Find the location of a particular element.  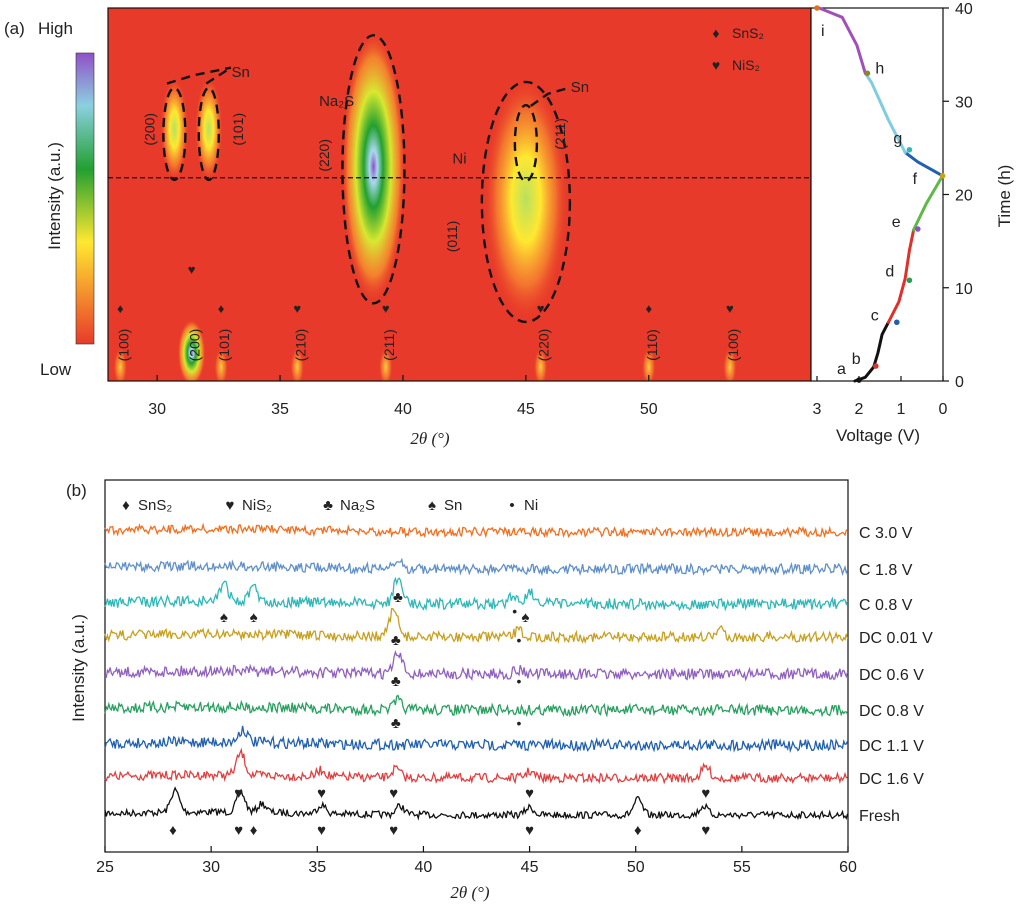

xrd-y-axis-label: Intensity (a.u.) is located at coordinates (78, 668).